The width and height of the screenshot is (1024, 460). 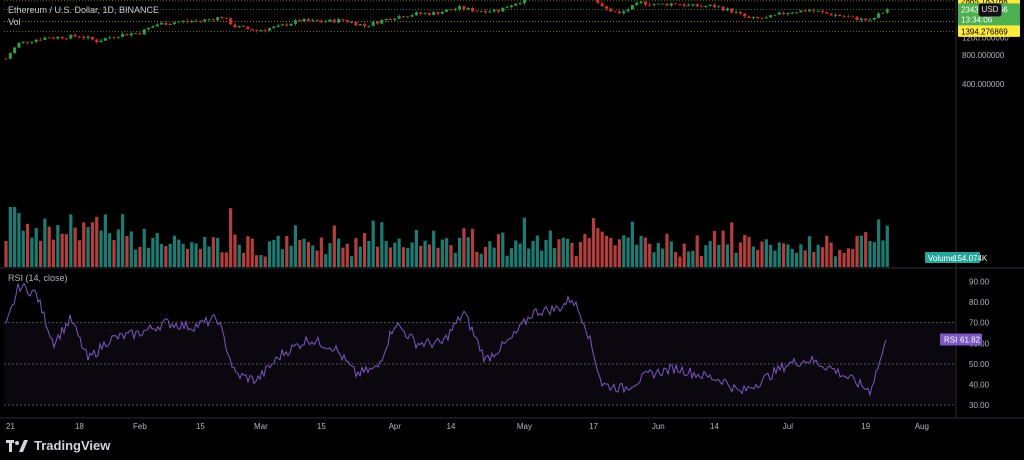 I want to click on volume-bars, so click(x=446, y=237).